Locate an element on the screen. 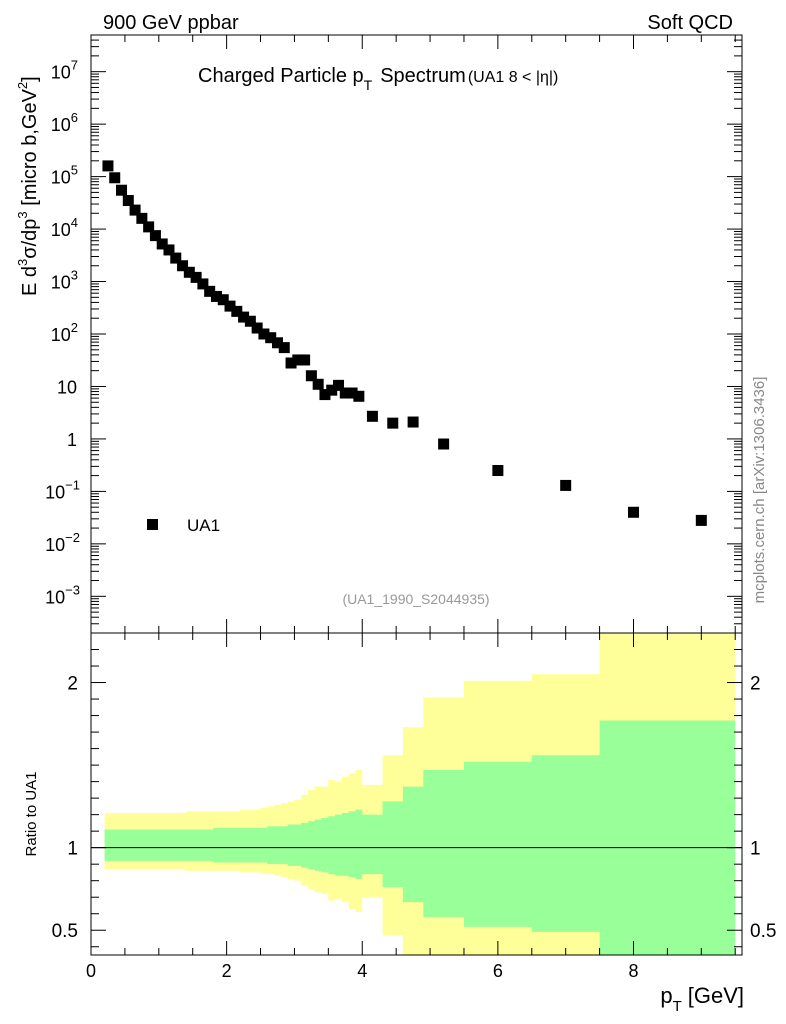  y-axis-label: E d3σ/dp3 [micro b,GeV2] is located at coordinates (28, 186).